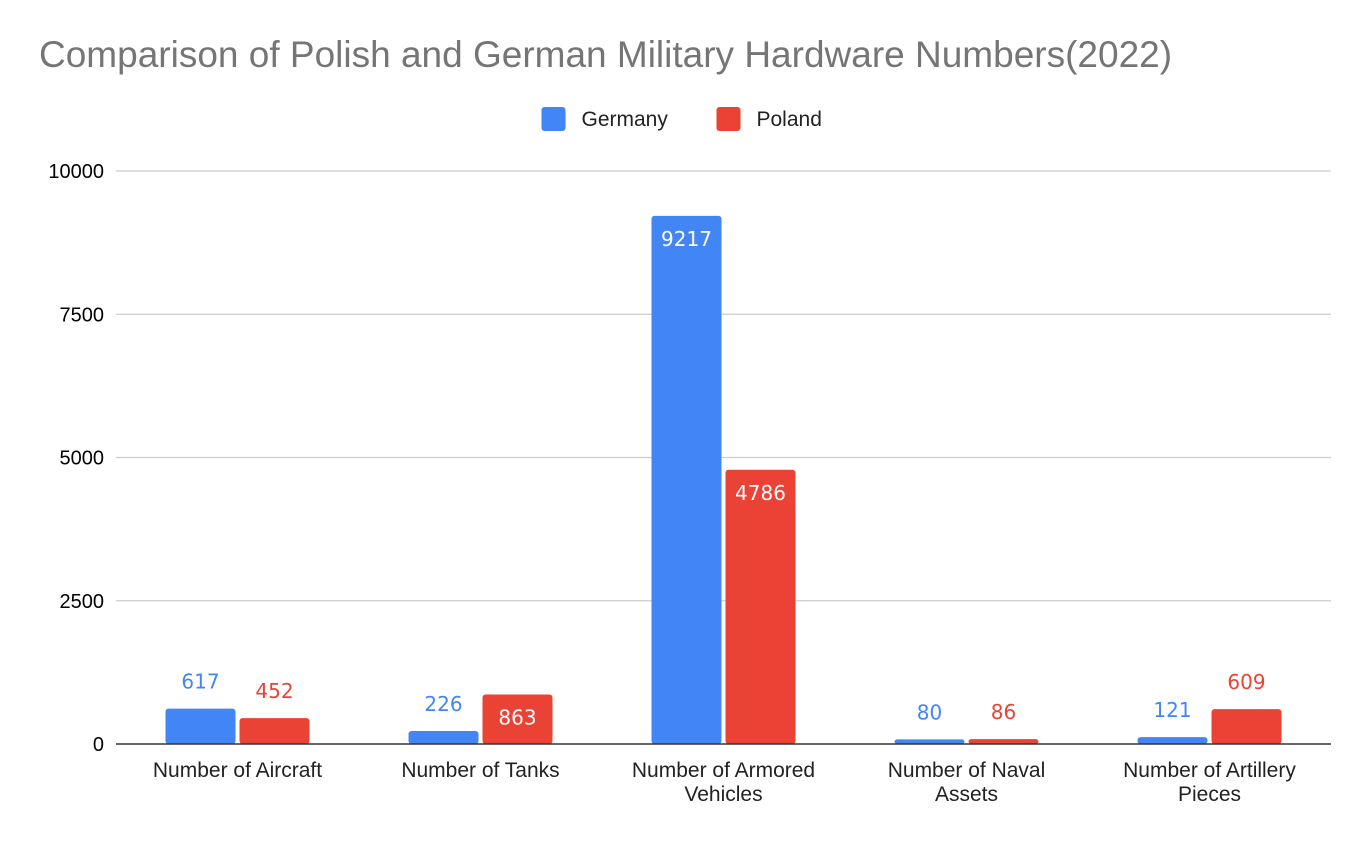  What do you see at coordinates (1246, 682) in the screenshot?
I see `data-label-poland: 609` at bounding box center [1246, 682].